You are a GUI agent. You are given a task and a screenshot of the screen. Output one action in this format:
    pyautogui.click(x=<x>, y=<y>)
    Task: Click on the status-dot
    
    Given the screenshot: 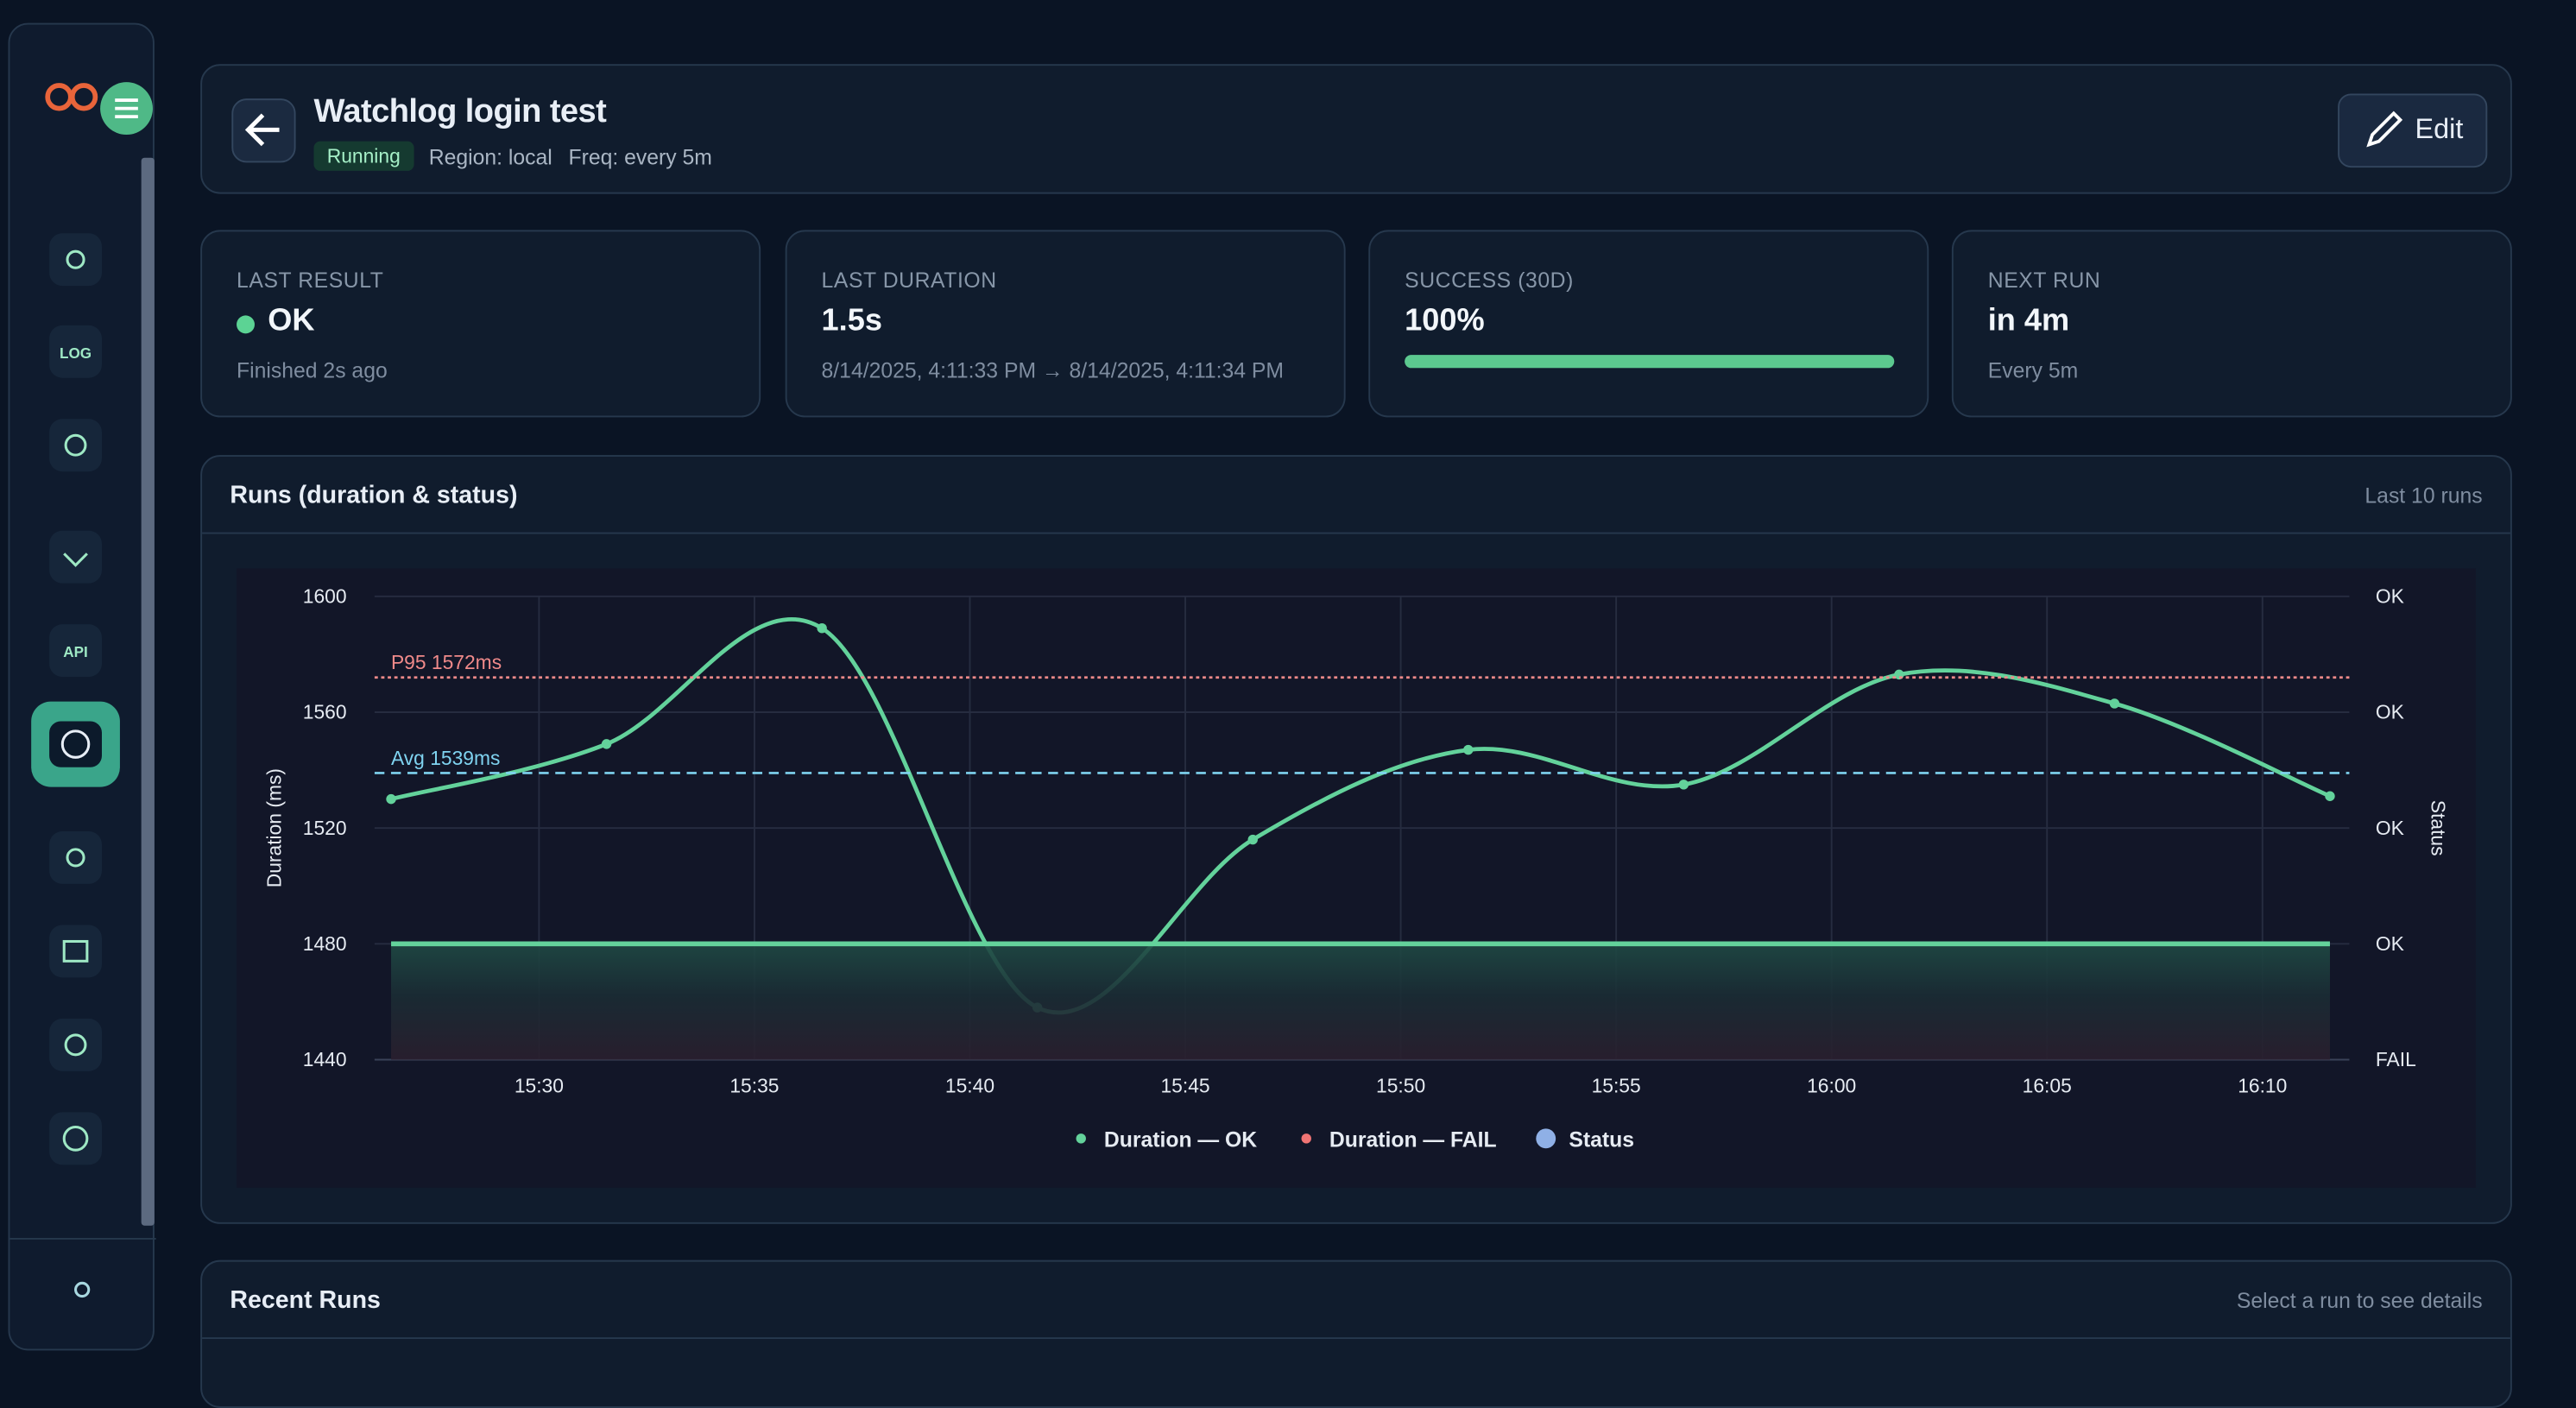 What is the action you would take?
    pyautogui.click(x=246, y=324)
    